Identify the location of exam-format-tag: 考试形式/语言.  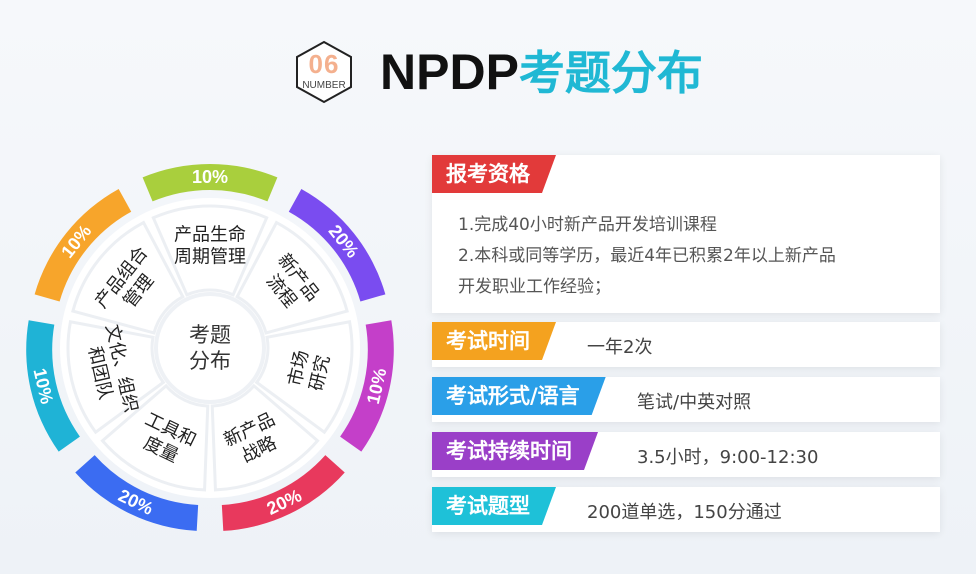
(519, 396).